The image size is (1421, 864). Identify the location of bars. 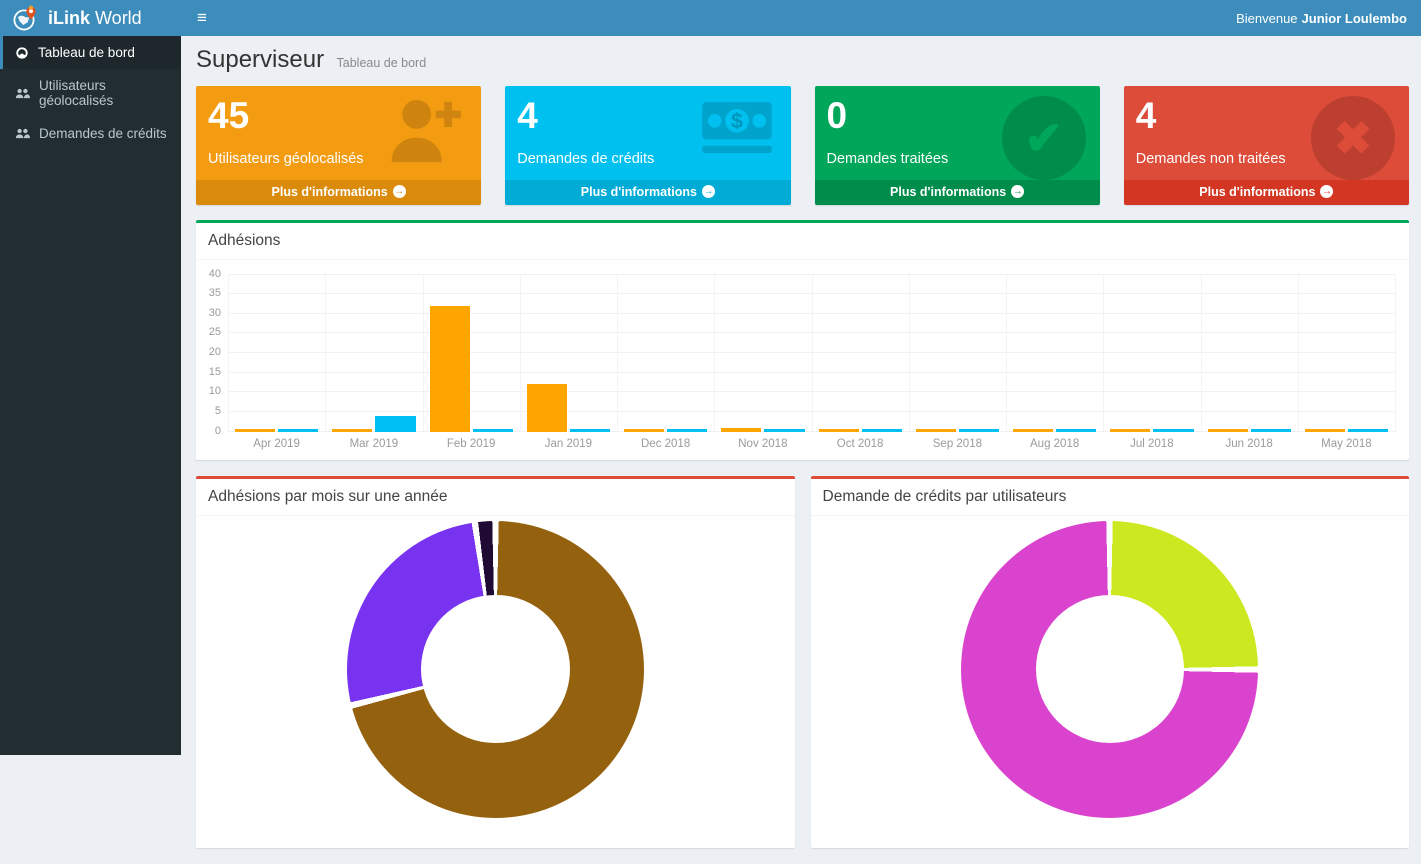
(811, 353).